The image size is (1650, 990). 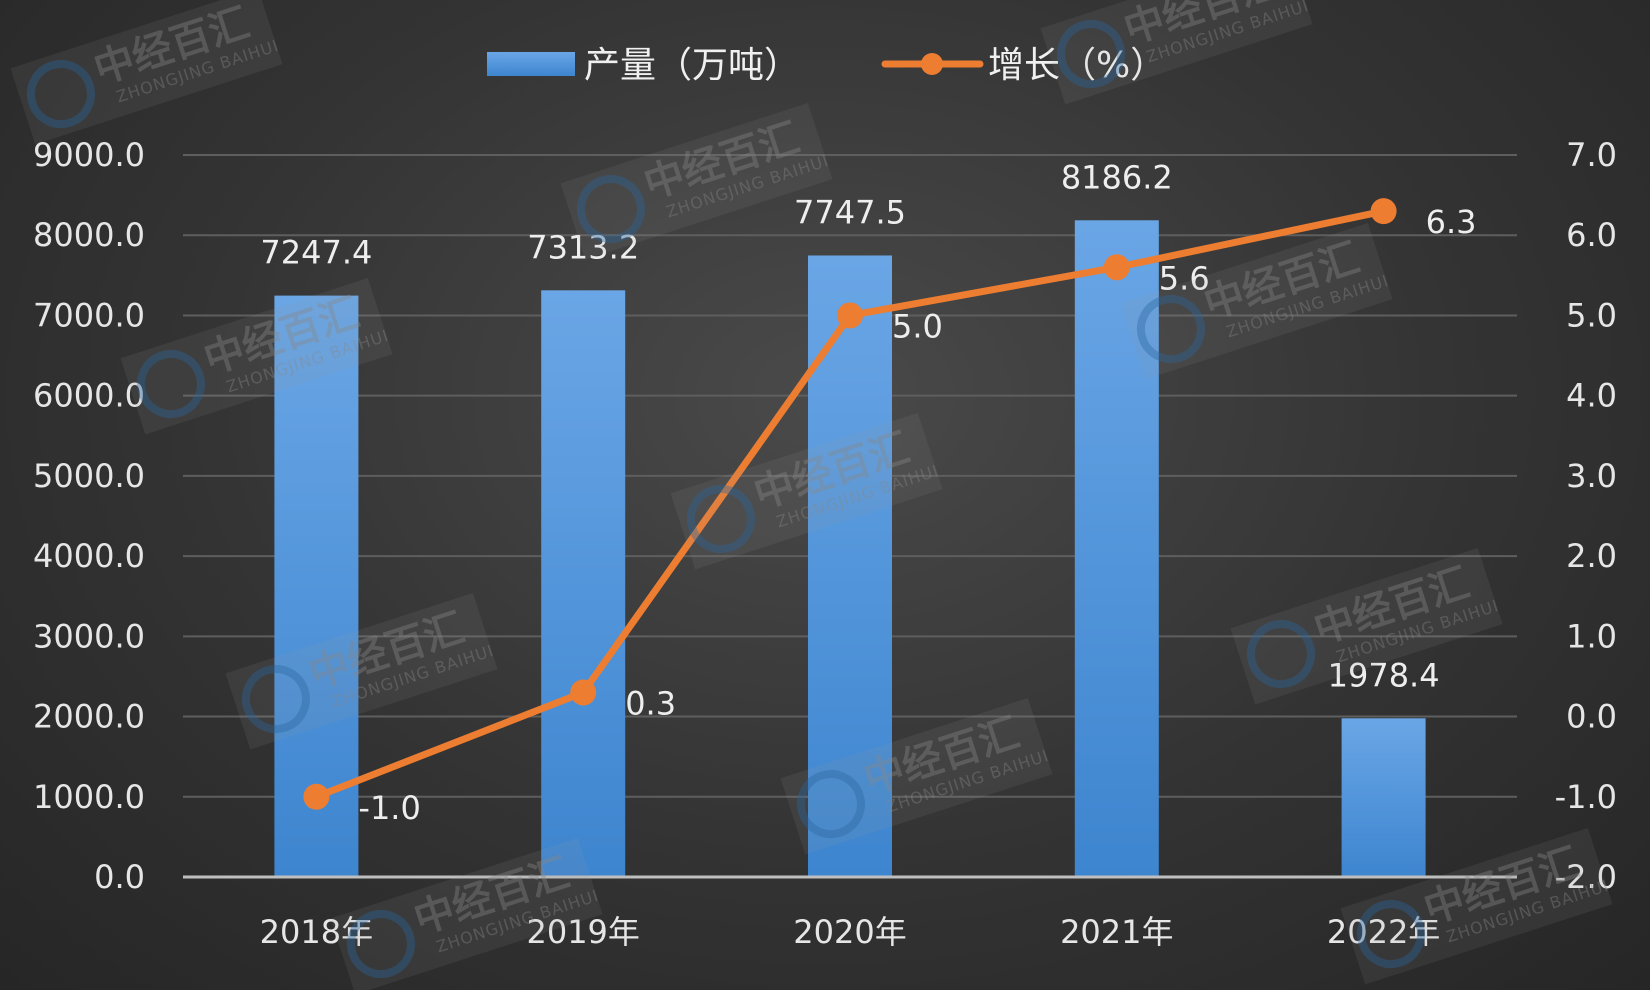 I want to click on right-axis-ticks: -2.0 -1.0 0.0 1.0 2.0 3.0 4.0 5.0 6.0 7.0, so click(x=1586, y=516).